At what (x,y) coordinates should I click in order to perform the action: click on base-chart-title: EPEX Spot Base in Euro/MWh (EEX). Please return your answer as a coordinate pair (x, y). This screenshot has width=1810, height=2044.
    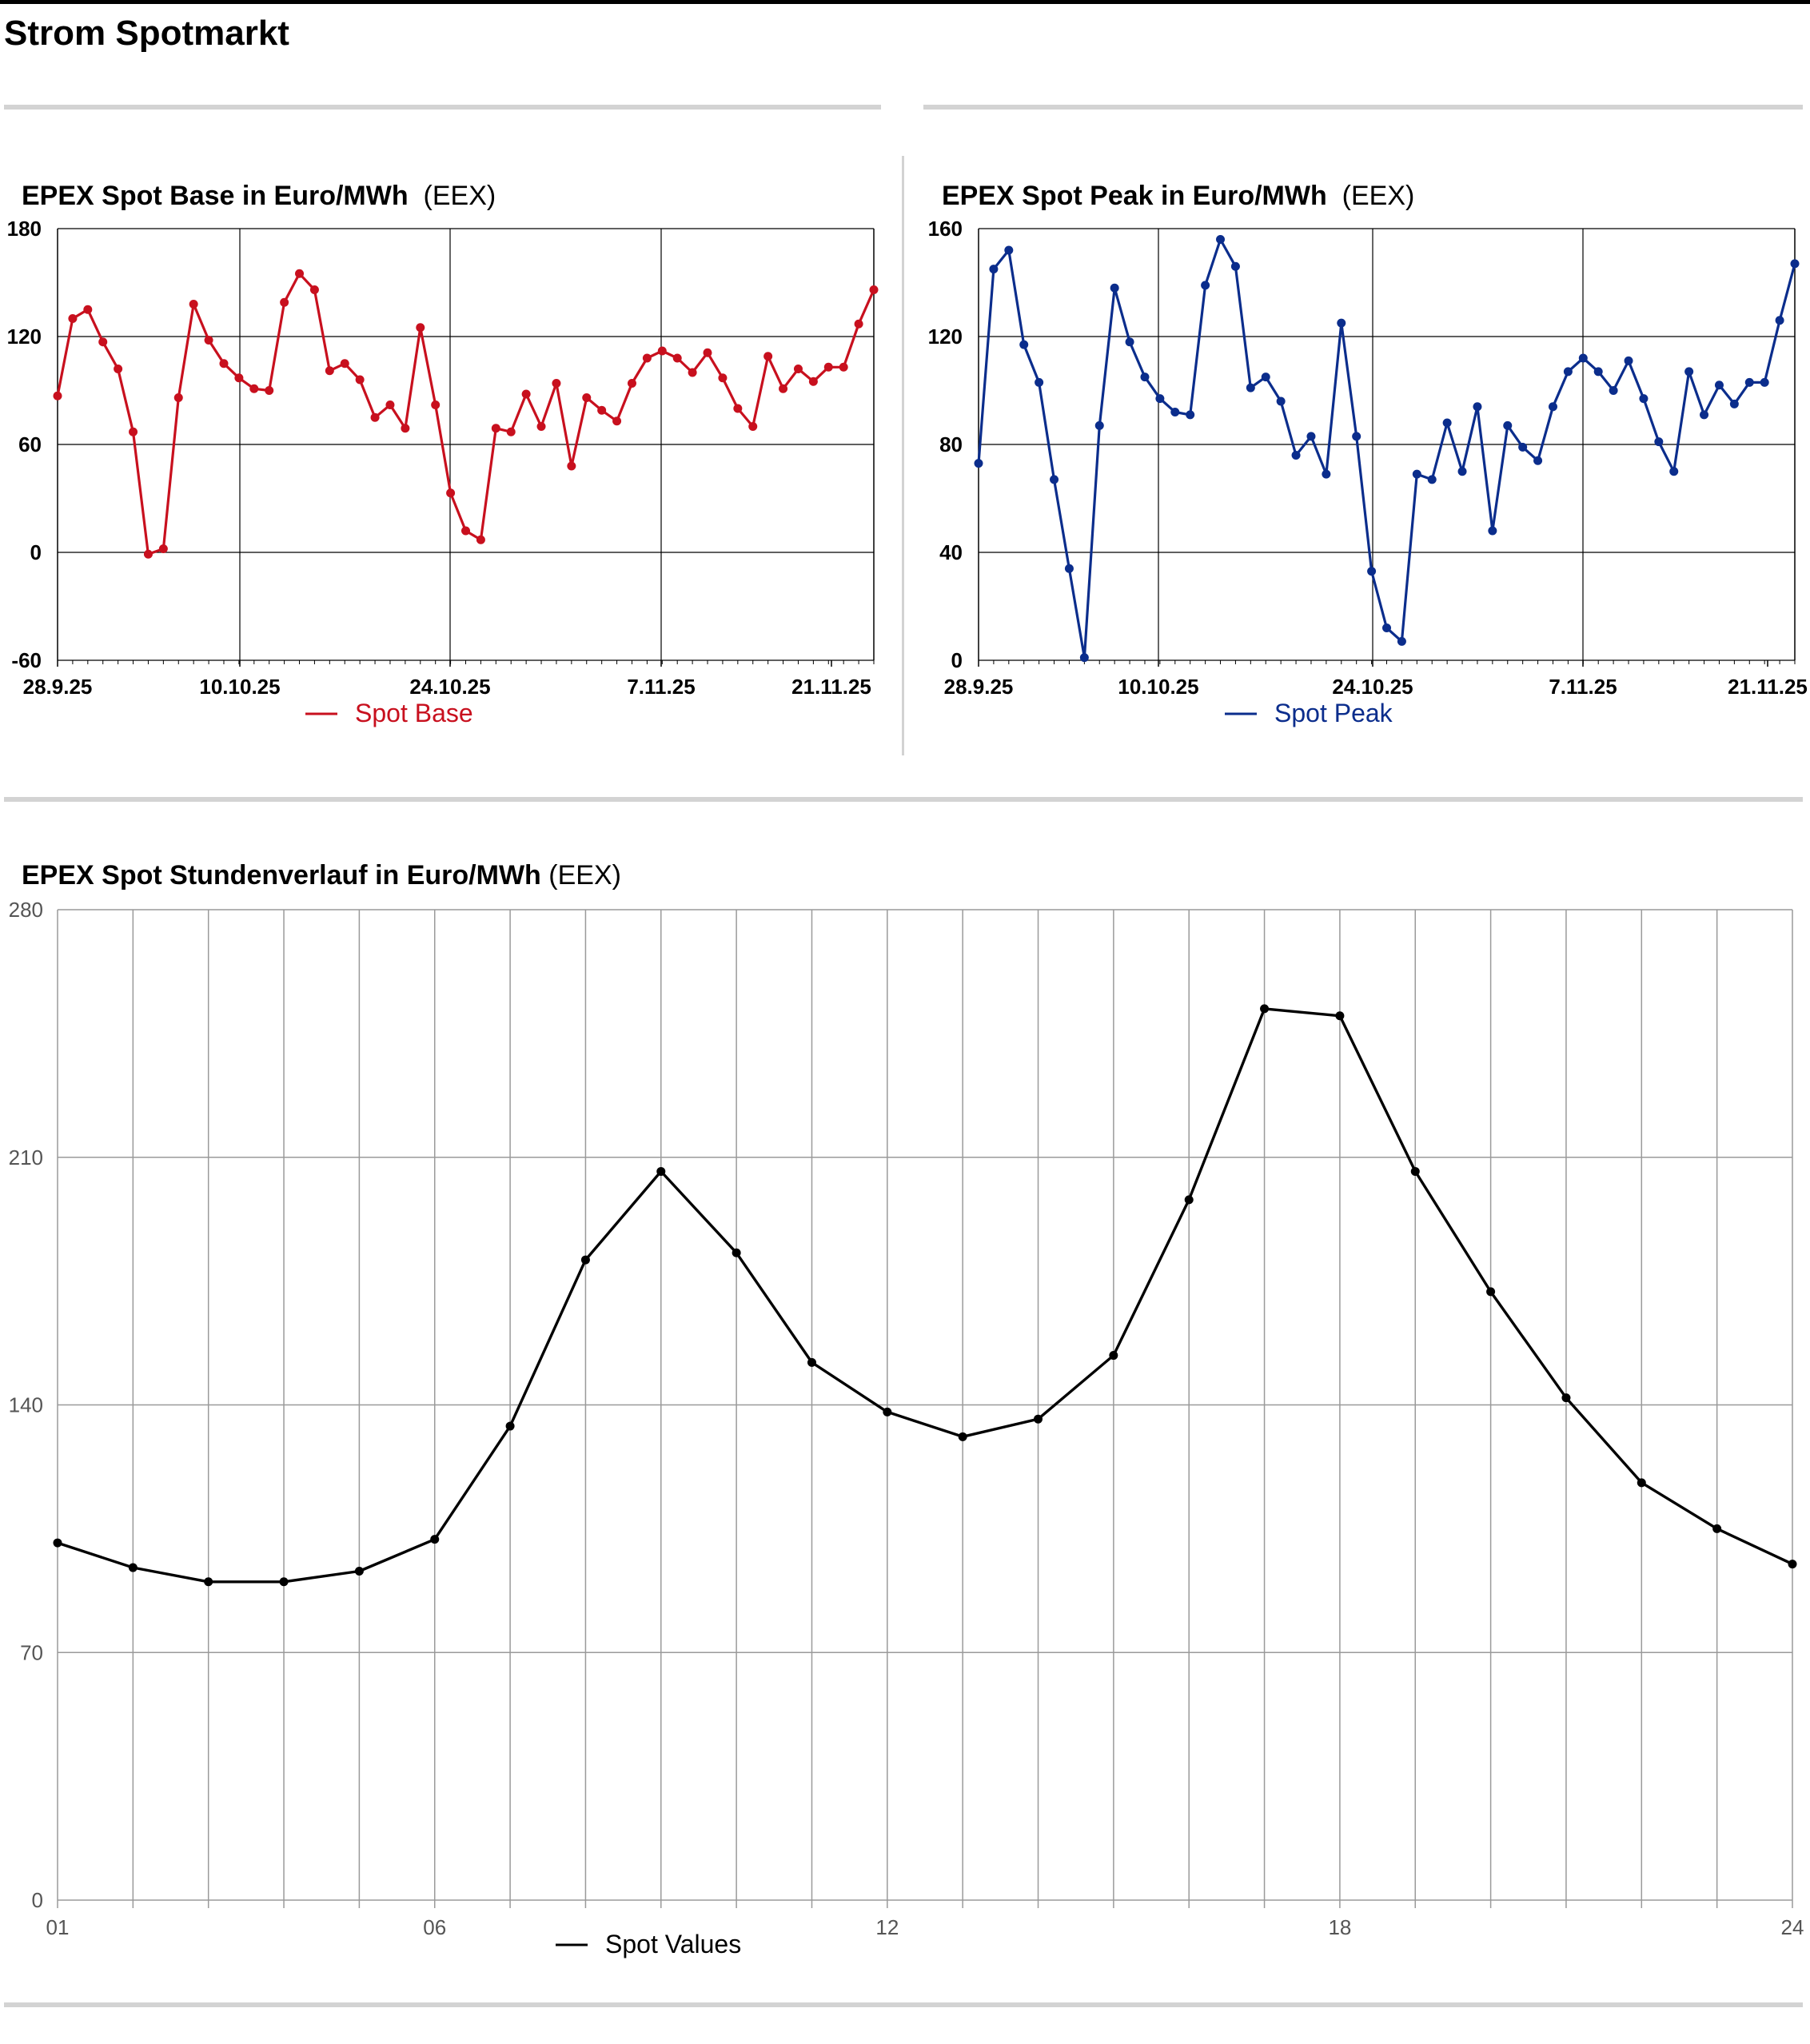
    Looking at the image, I should click on (259, 196).